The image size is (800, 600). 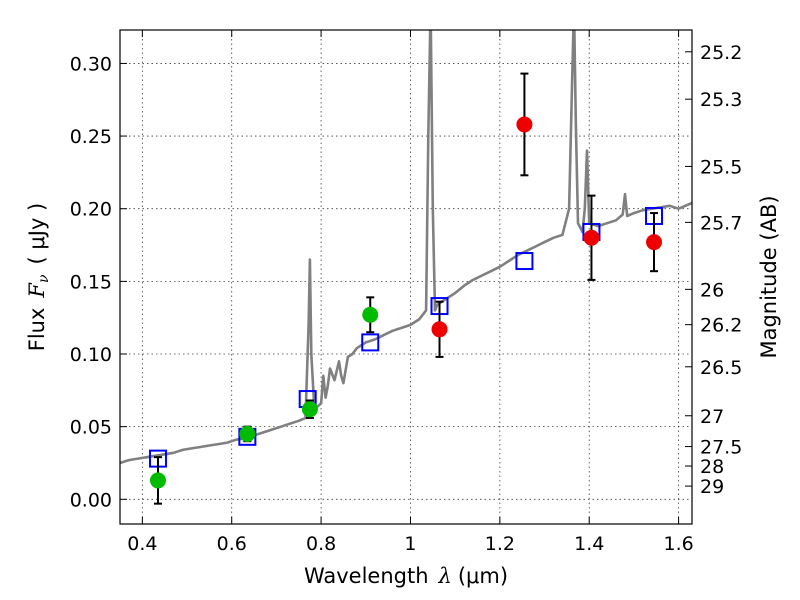 What do you see at coordinates (712, 467) in the screenshot?
I see `magnitude-tick-label: 28` at bounding box center [712, 467].